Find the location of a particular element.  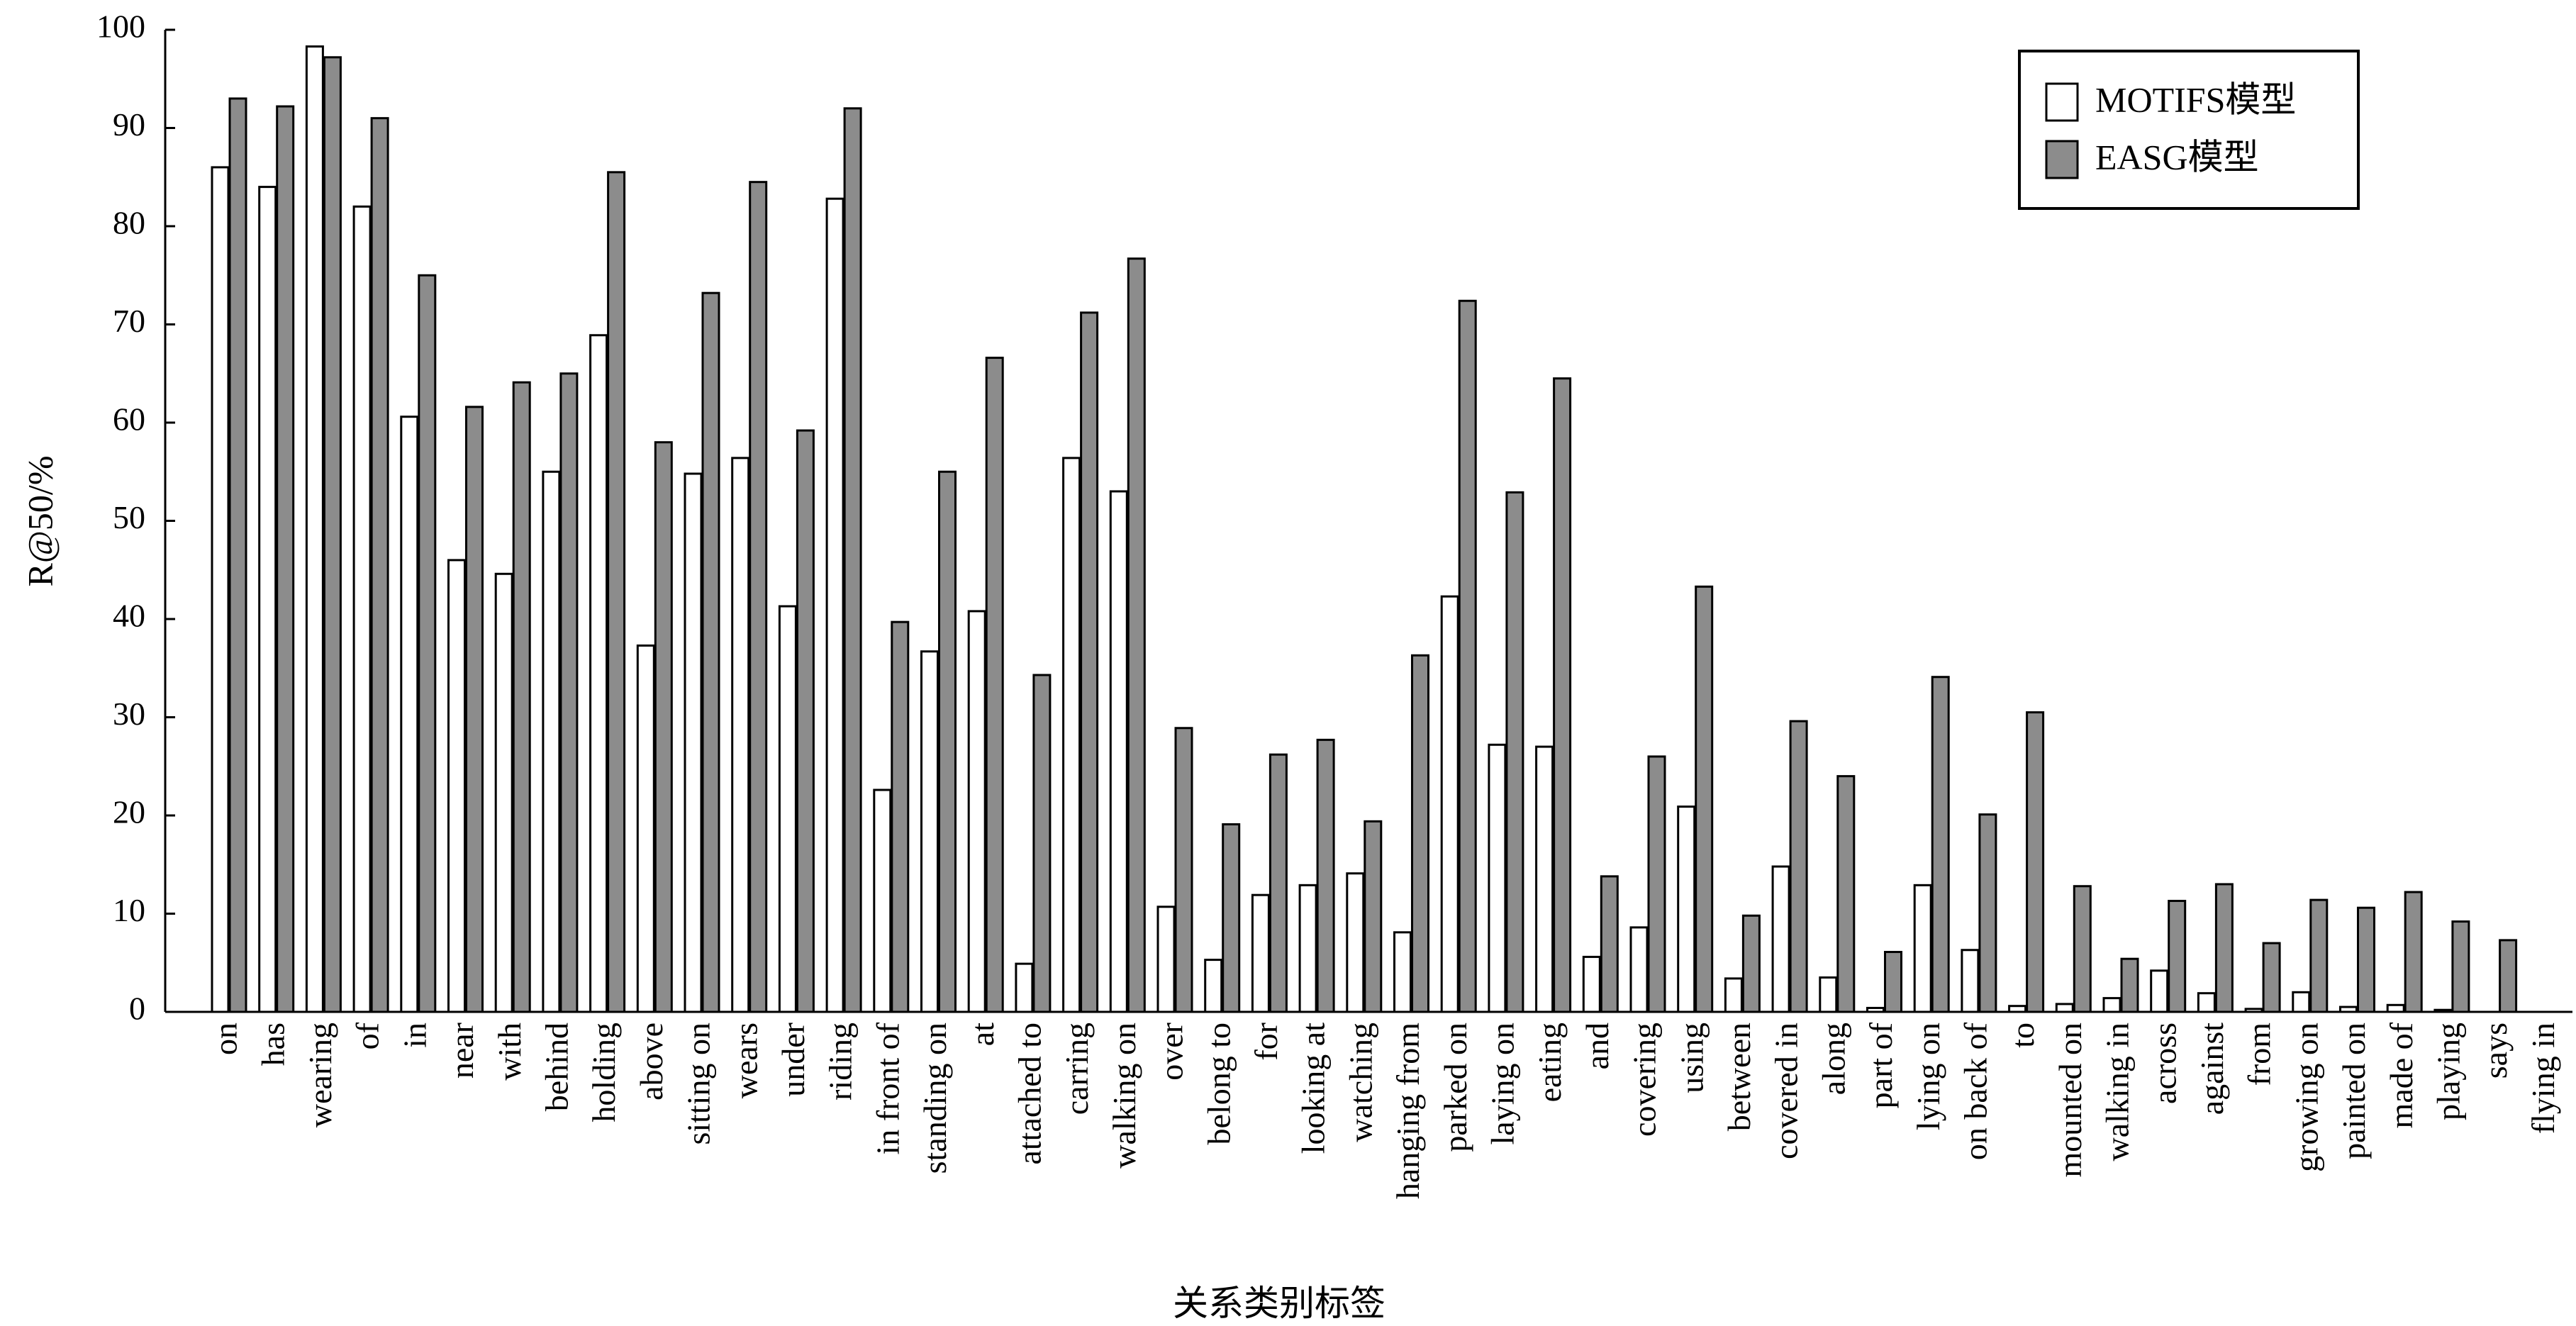

x-category-label: from is located at coordinates (2259, 1055).